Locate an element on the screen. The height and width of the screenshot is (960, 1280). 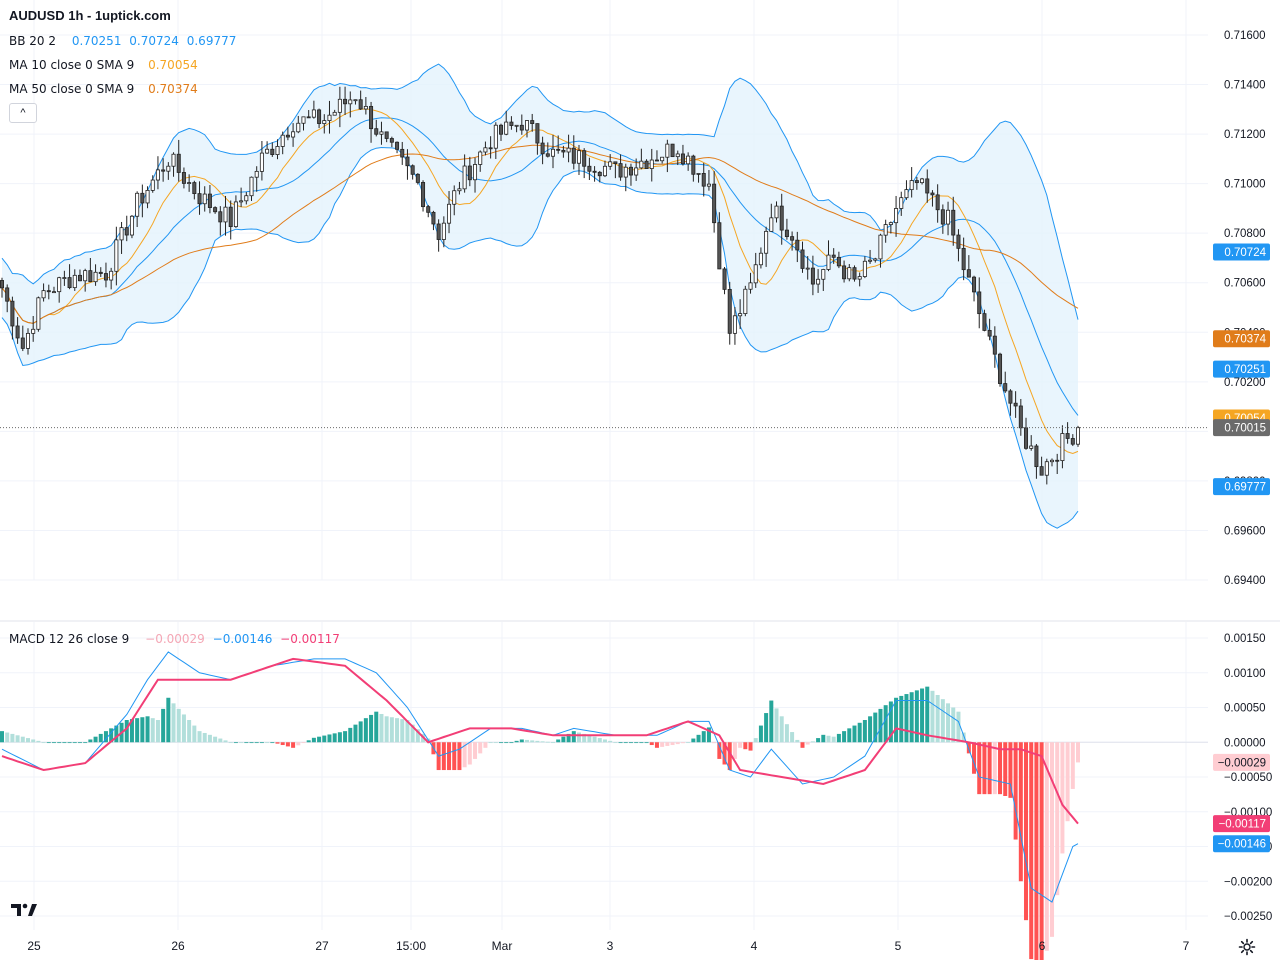
chart-title: AUDUSD 1h - 1uptick.com is located at coordinates (90, 15).